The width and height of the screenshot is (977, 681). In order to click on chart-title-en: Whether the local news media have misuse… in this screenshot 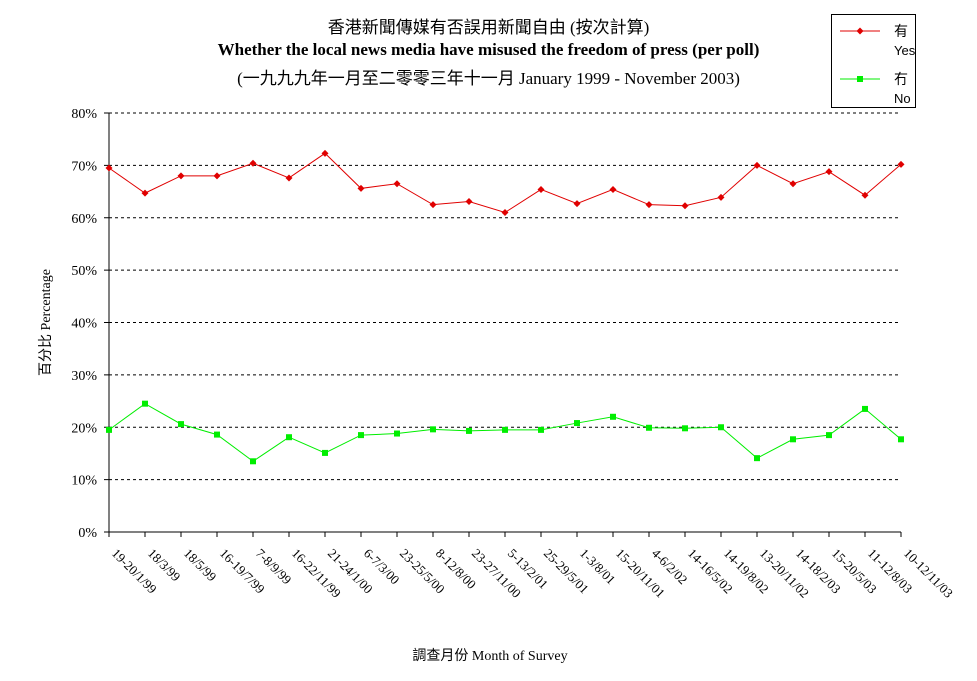, I will do `click(488, 49)`.